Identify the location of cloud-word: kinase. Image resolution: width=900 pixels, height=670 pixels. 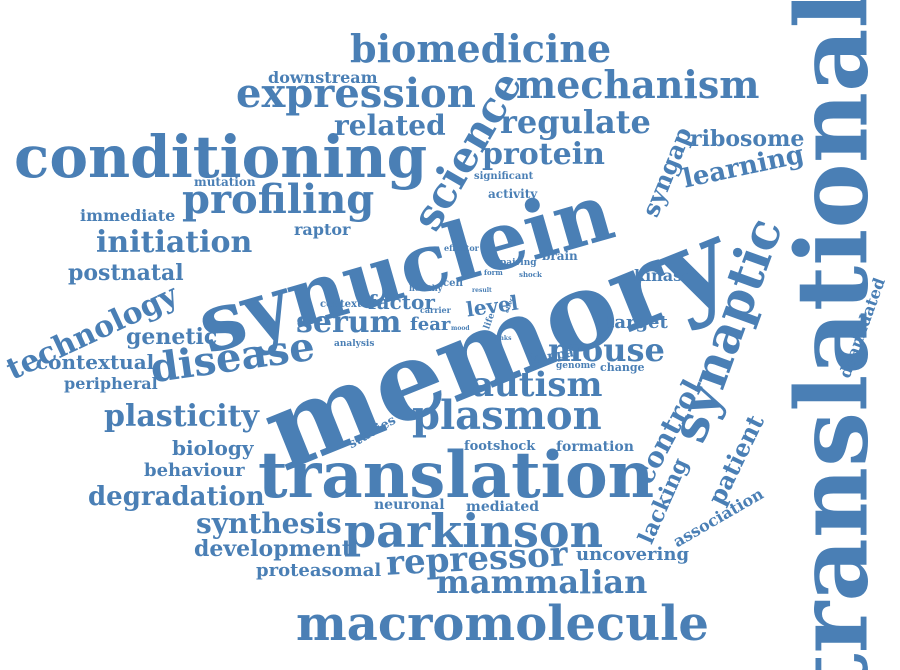
(663, 275).